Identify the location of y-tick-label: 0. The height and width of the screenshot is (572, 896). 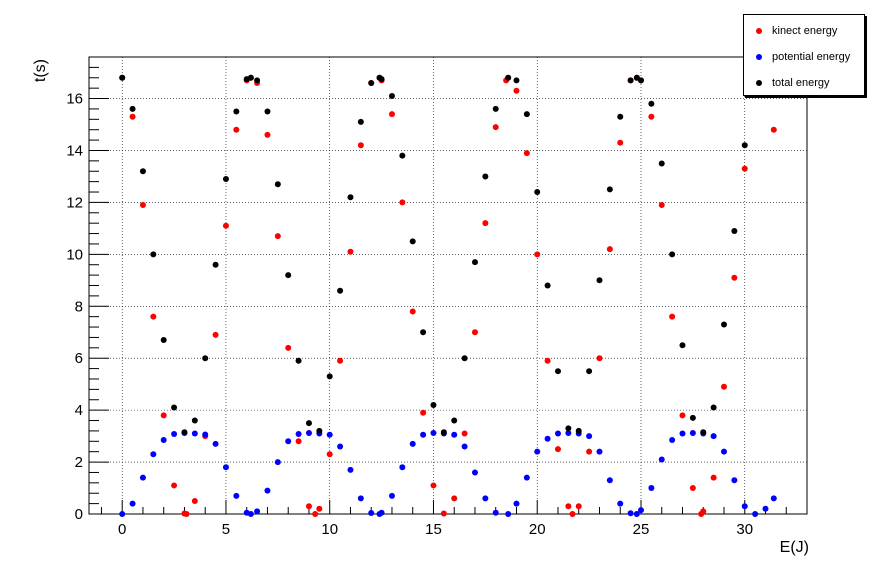
(79, 514).